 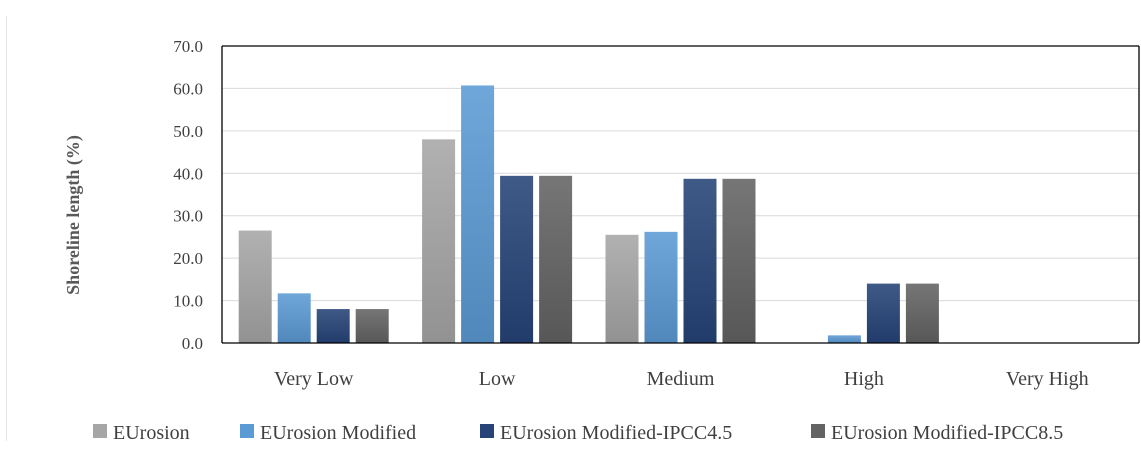 What do you see at coordinates (864, 379) in the screenshot?
I see `category-label: High` at bounding box center [864, 379].